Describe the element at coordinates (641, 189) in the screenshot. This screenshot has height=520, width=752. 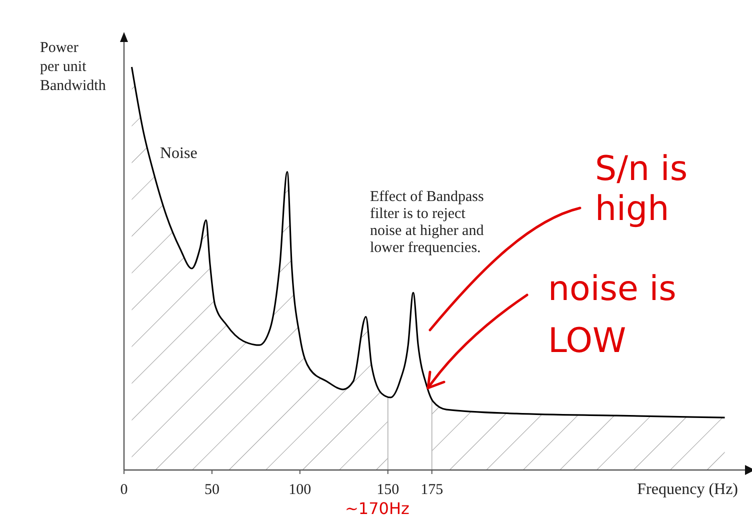
I see `annotation: S/n is high` at that location.